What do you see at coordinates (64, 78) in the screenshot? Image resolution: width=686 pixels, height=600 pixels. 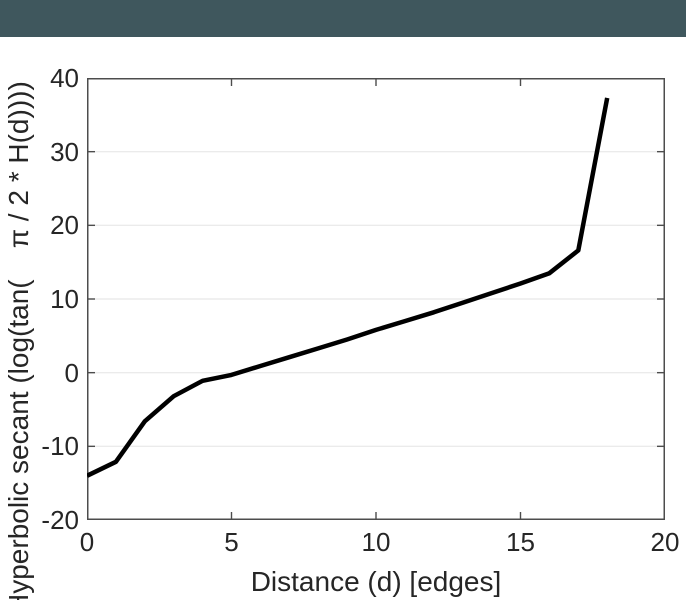 I see `y-tick-label: 40` at bounding box center [64, 78].